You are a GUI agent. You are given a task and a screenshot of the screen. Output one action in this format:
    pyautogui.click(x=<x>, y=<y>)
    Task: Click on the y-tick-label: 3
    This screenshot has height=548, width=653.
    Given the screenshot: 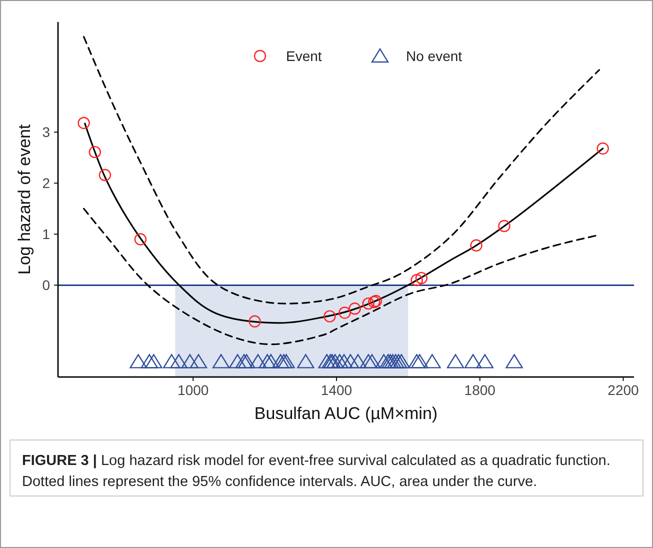 What is the action you would take?
    pyautogui.click(x=46, y=132)
    